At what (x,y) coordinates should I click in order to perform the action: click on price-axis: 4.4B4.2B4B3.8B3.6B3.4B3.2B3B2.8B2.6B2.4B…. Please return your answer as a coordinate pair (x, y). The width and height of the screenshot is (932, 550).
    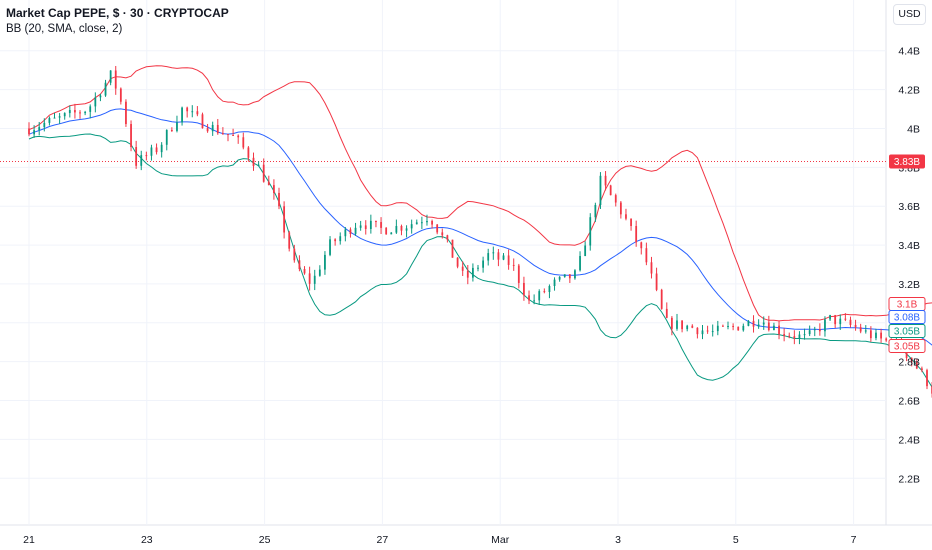
    Looking at the image, I should click on (909, 266).